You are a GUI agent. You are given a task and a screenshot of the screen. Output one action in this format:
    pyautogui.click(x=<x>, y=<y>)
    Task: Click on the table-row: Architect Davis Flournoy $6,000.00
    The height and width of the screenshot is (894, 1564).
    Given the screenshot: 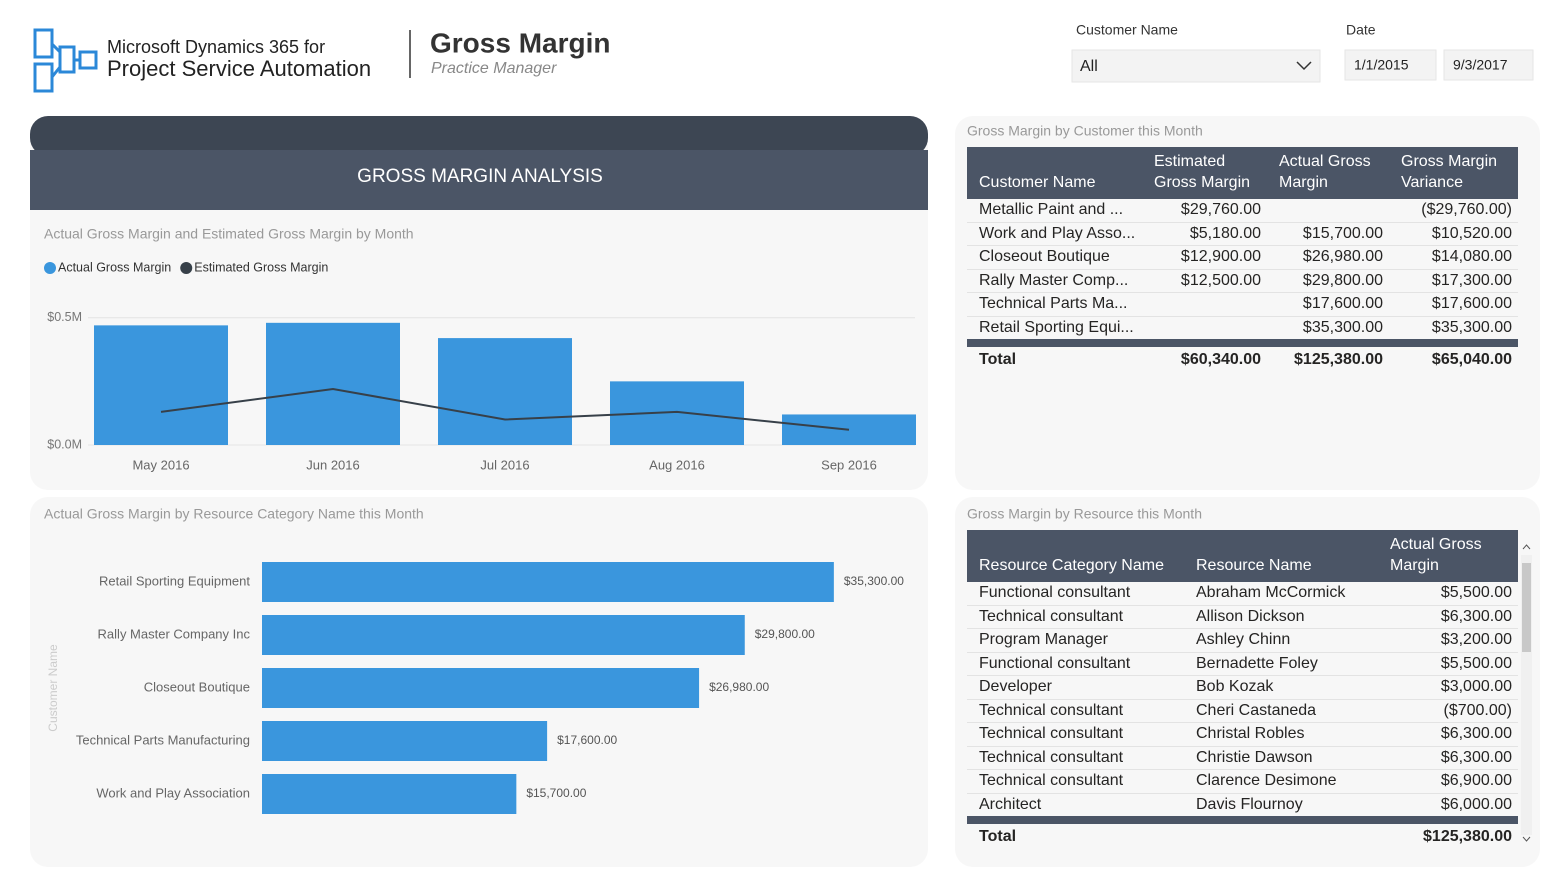 What is the action you would take?
    pyautogui.click(x=1242, y=807)
    